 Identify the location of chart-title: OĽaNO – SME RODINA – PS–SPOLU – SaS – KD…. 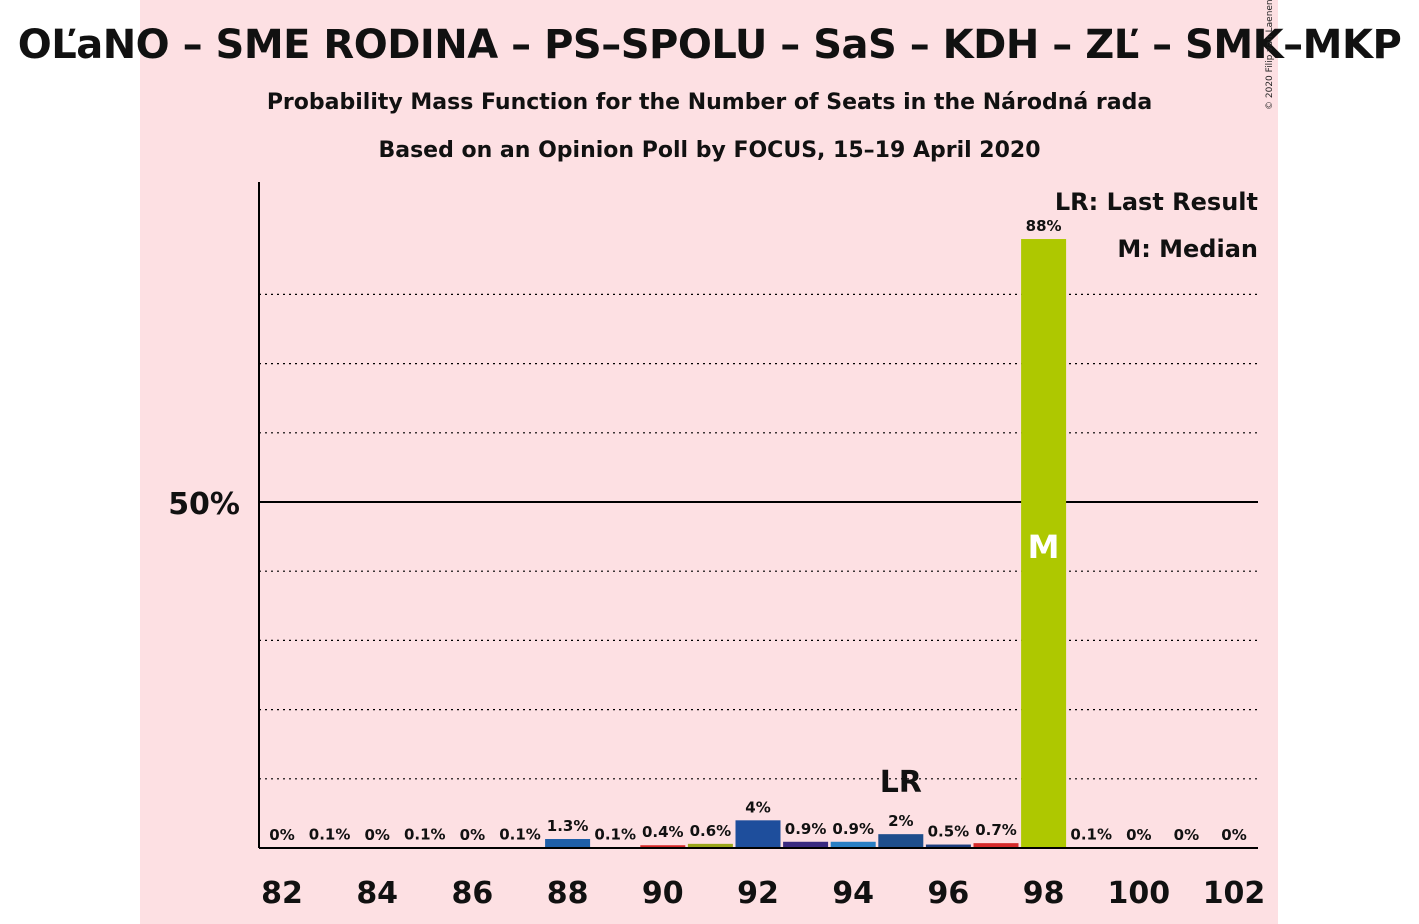
(709, 45).